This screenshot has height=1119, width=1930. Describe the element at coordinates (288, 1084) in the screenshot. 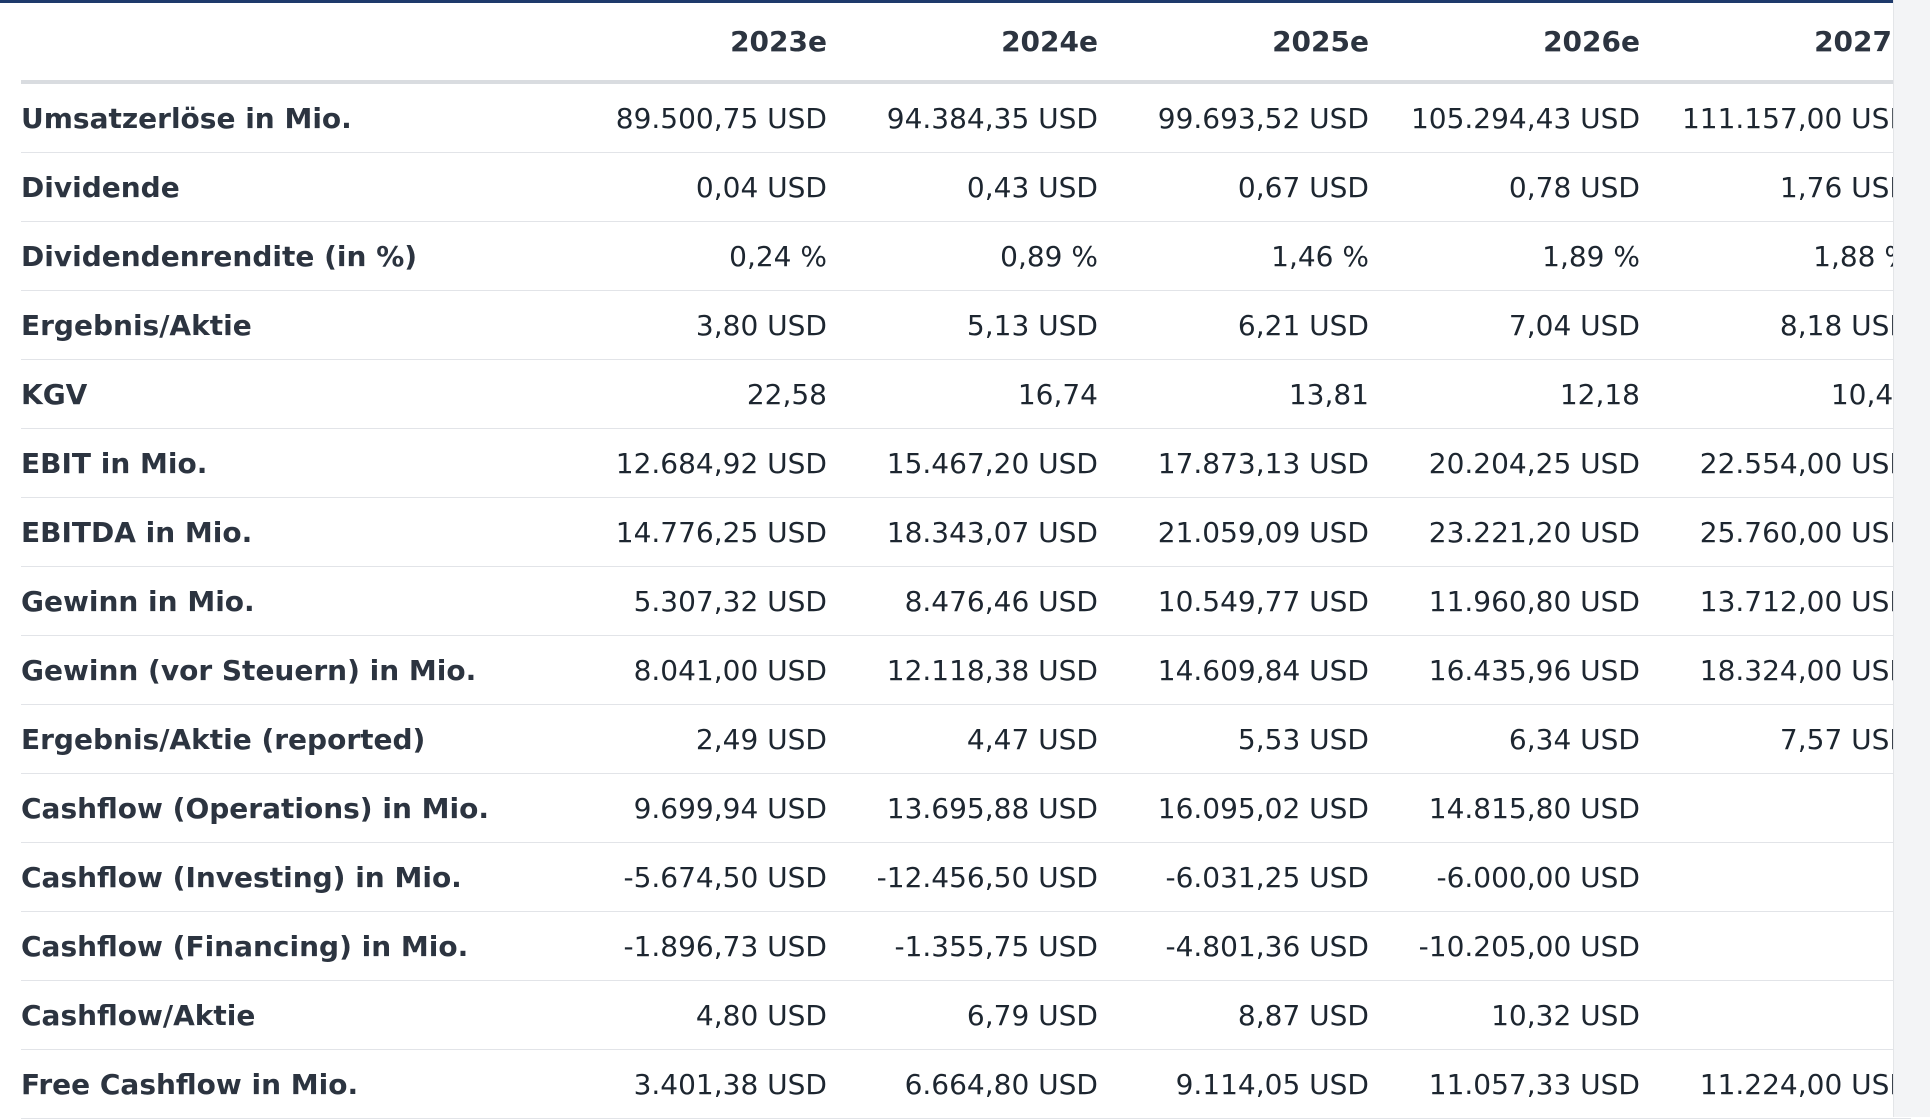

I see `row-label: Free Cashflow in Mio.` at that location.